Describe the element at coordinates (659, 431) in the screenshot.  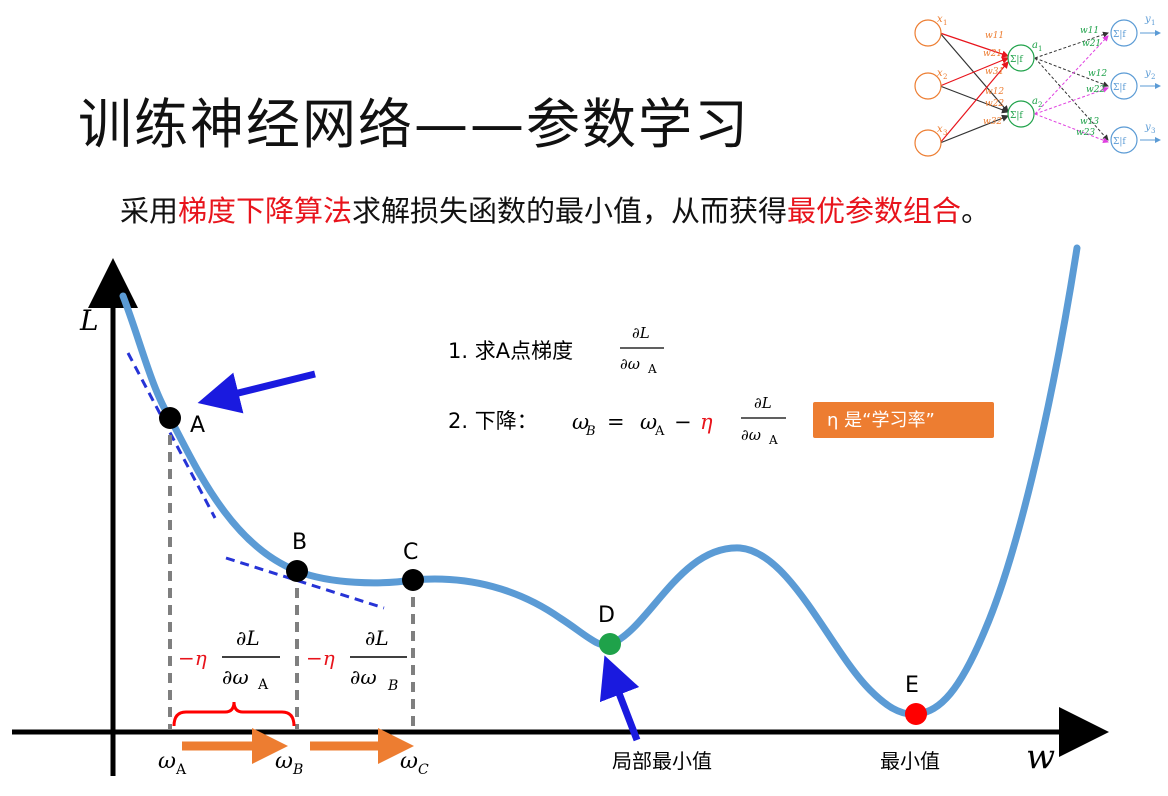
I see `eq-omega-a-sub: A` at that location.